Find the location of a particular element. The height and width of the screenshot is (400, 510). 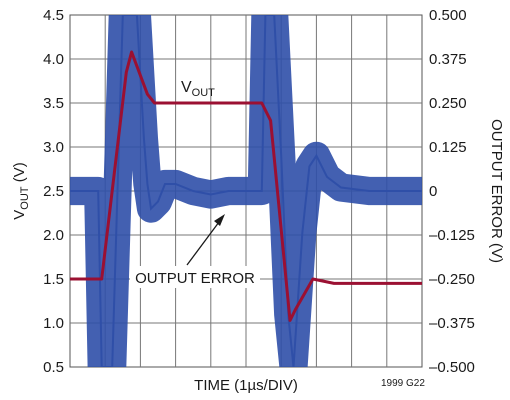

vout-annotation: VOUT is located at coordinates (198, 89).